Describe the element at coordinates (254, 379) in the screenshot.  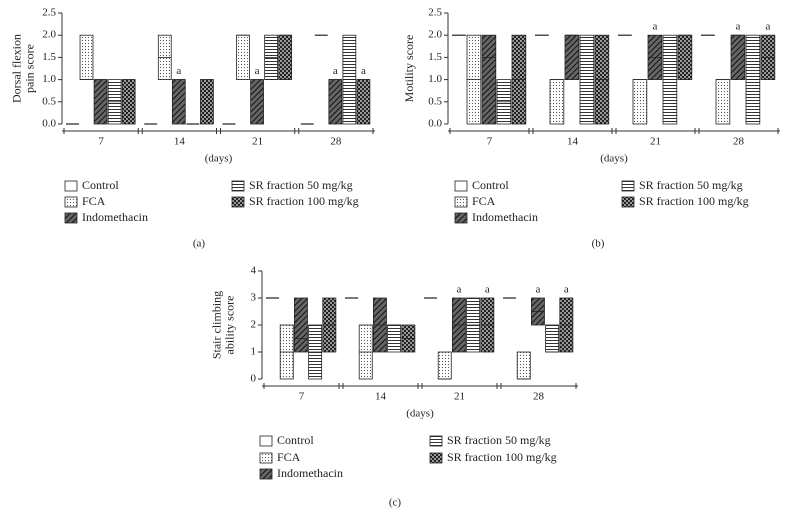
I see `y-tick-label: 0` at that location.